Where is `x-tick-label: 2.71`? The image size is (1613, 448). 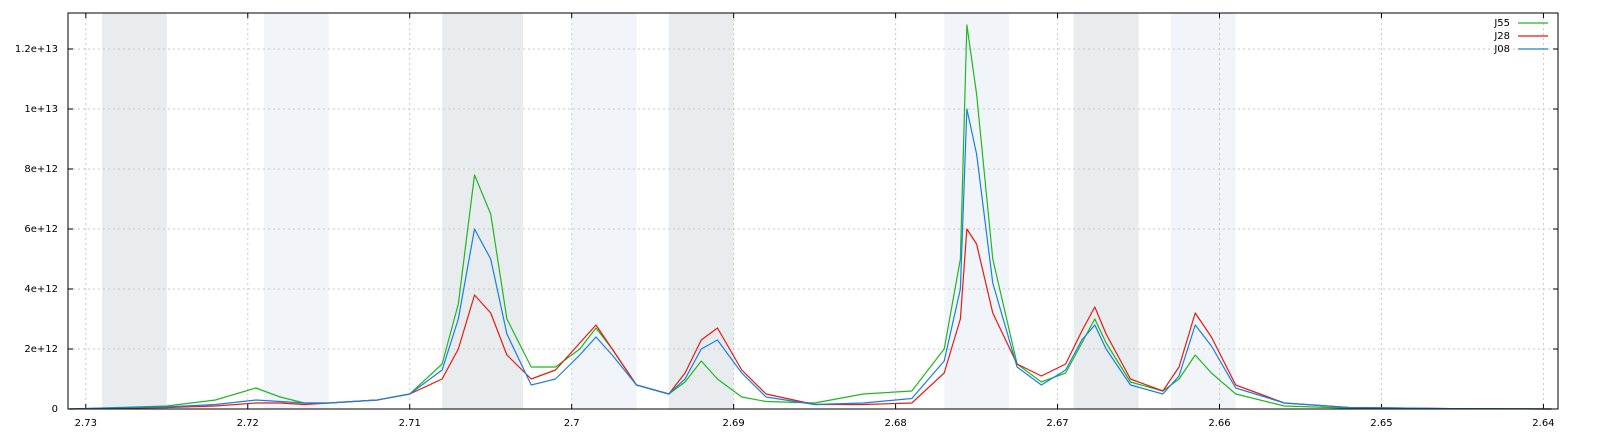
x-tick-label: 2.71 is located at coordinates (410, 423).